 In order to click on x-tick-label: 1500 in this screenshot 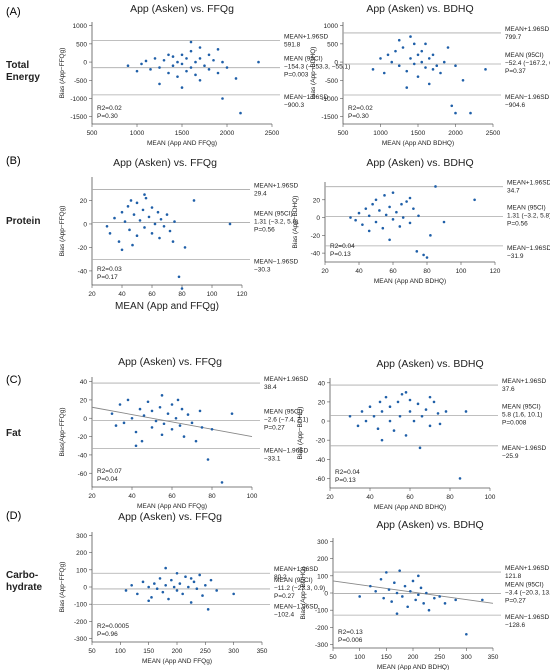, I will do `click(182, 133)`.